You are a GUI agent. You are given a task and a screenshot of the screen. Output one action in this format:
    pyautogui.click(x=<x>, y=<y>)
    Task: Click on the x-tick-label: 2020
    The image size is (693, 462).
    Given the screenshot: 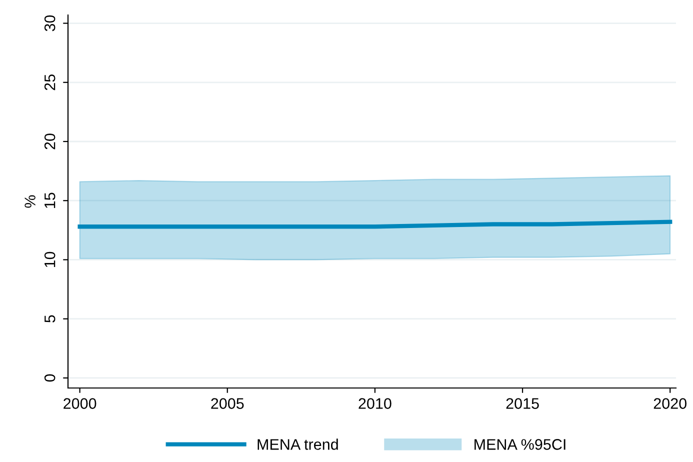 What is the action you would take?
    pyautogui.click(x=670, y=403)
    